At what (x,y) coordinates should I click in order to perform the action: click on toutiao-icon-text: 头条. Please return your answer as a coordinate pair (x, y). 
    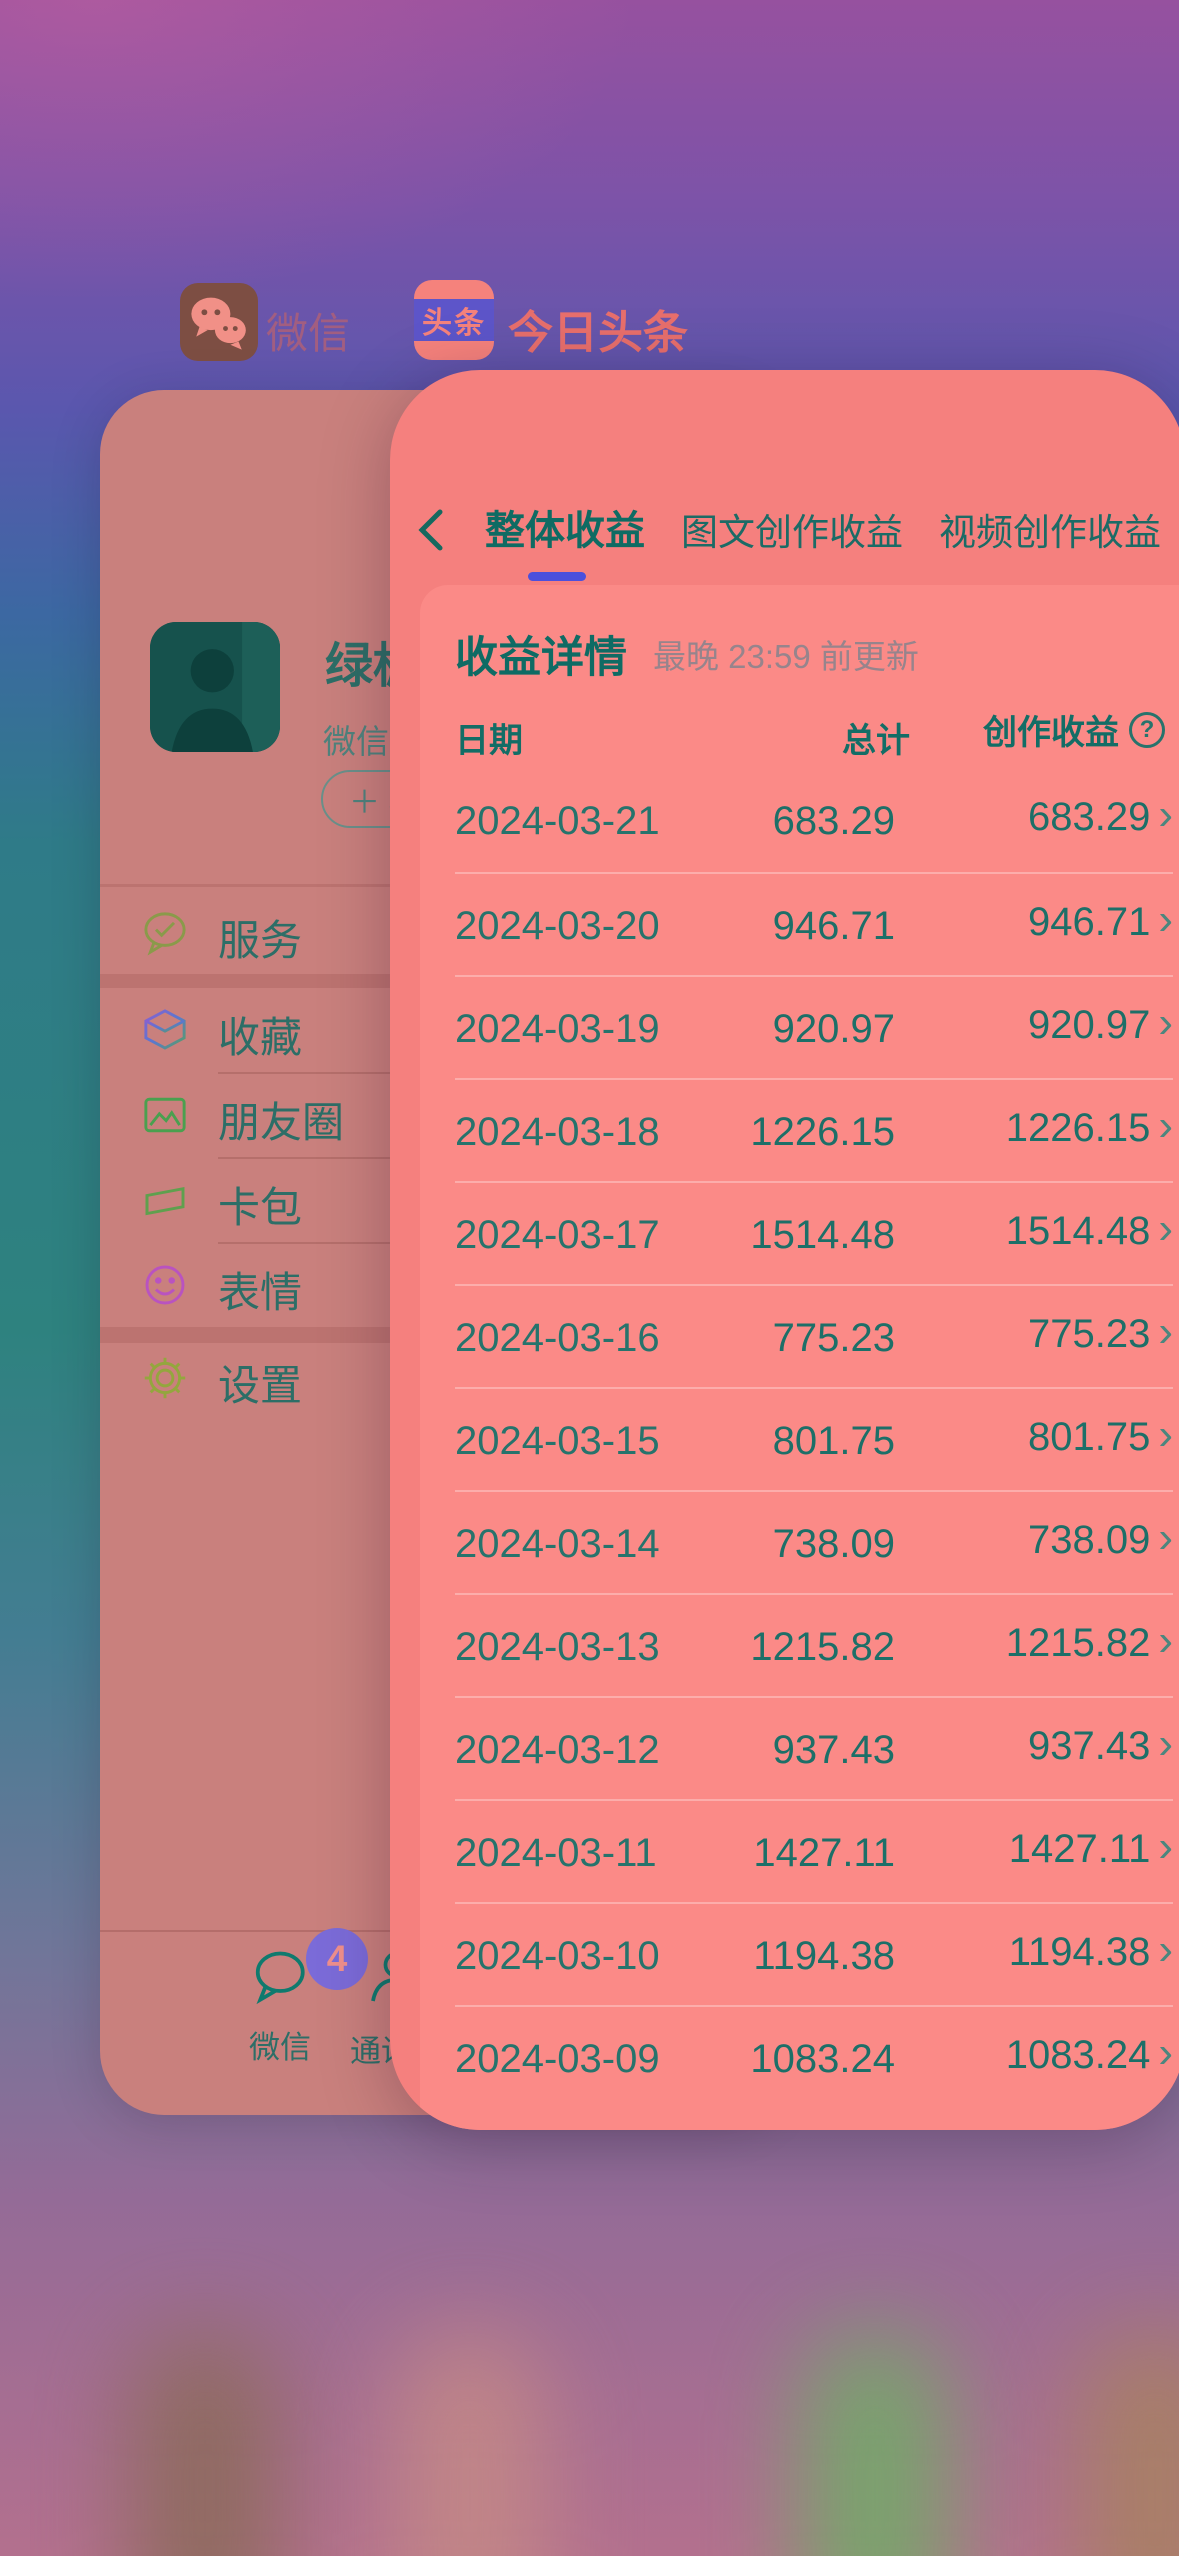
    Looking at the image, I should click on (454, 320).